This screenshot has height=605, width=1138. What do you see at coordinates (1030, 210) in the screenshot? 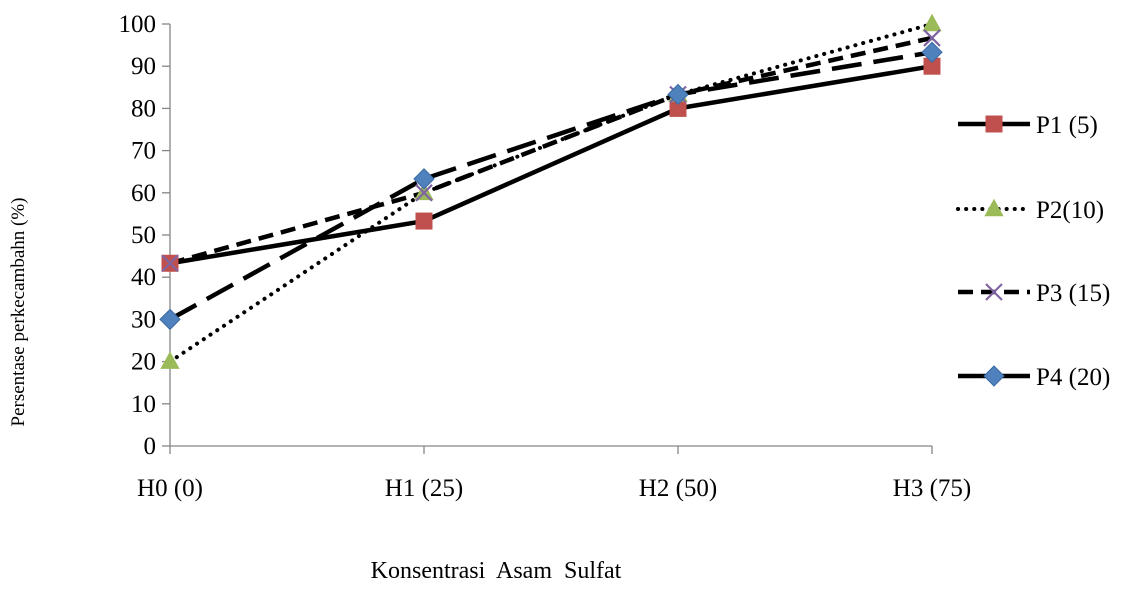
I see `legend-item: P2(10)` at bounding box center [1030, 210].